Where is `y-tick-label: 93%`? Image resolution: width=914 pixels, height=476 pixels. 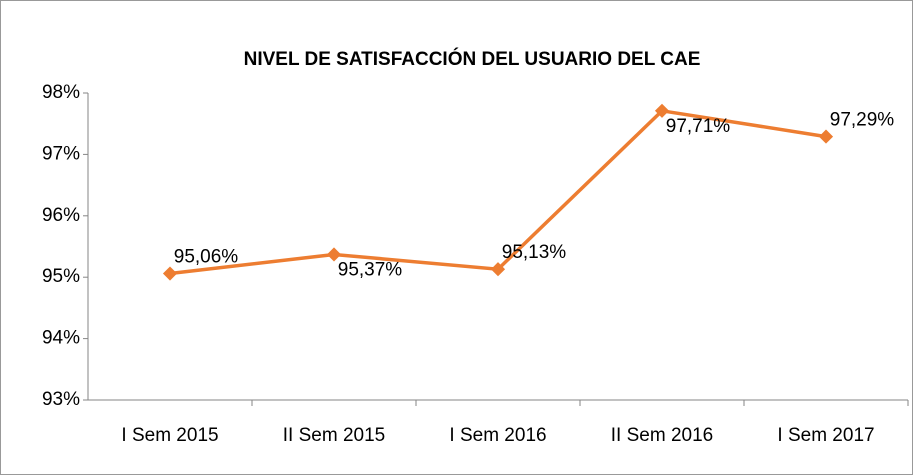 y-tick-label: 93% is located at coordinates (61, 399).